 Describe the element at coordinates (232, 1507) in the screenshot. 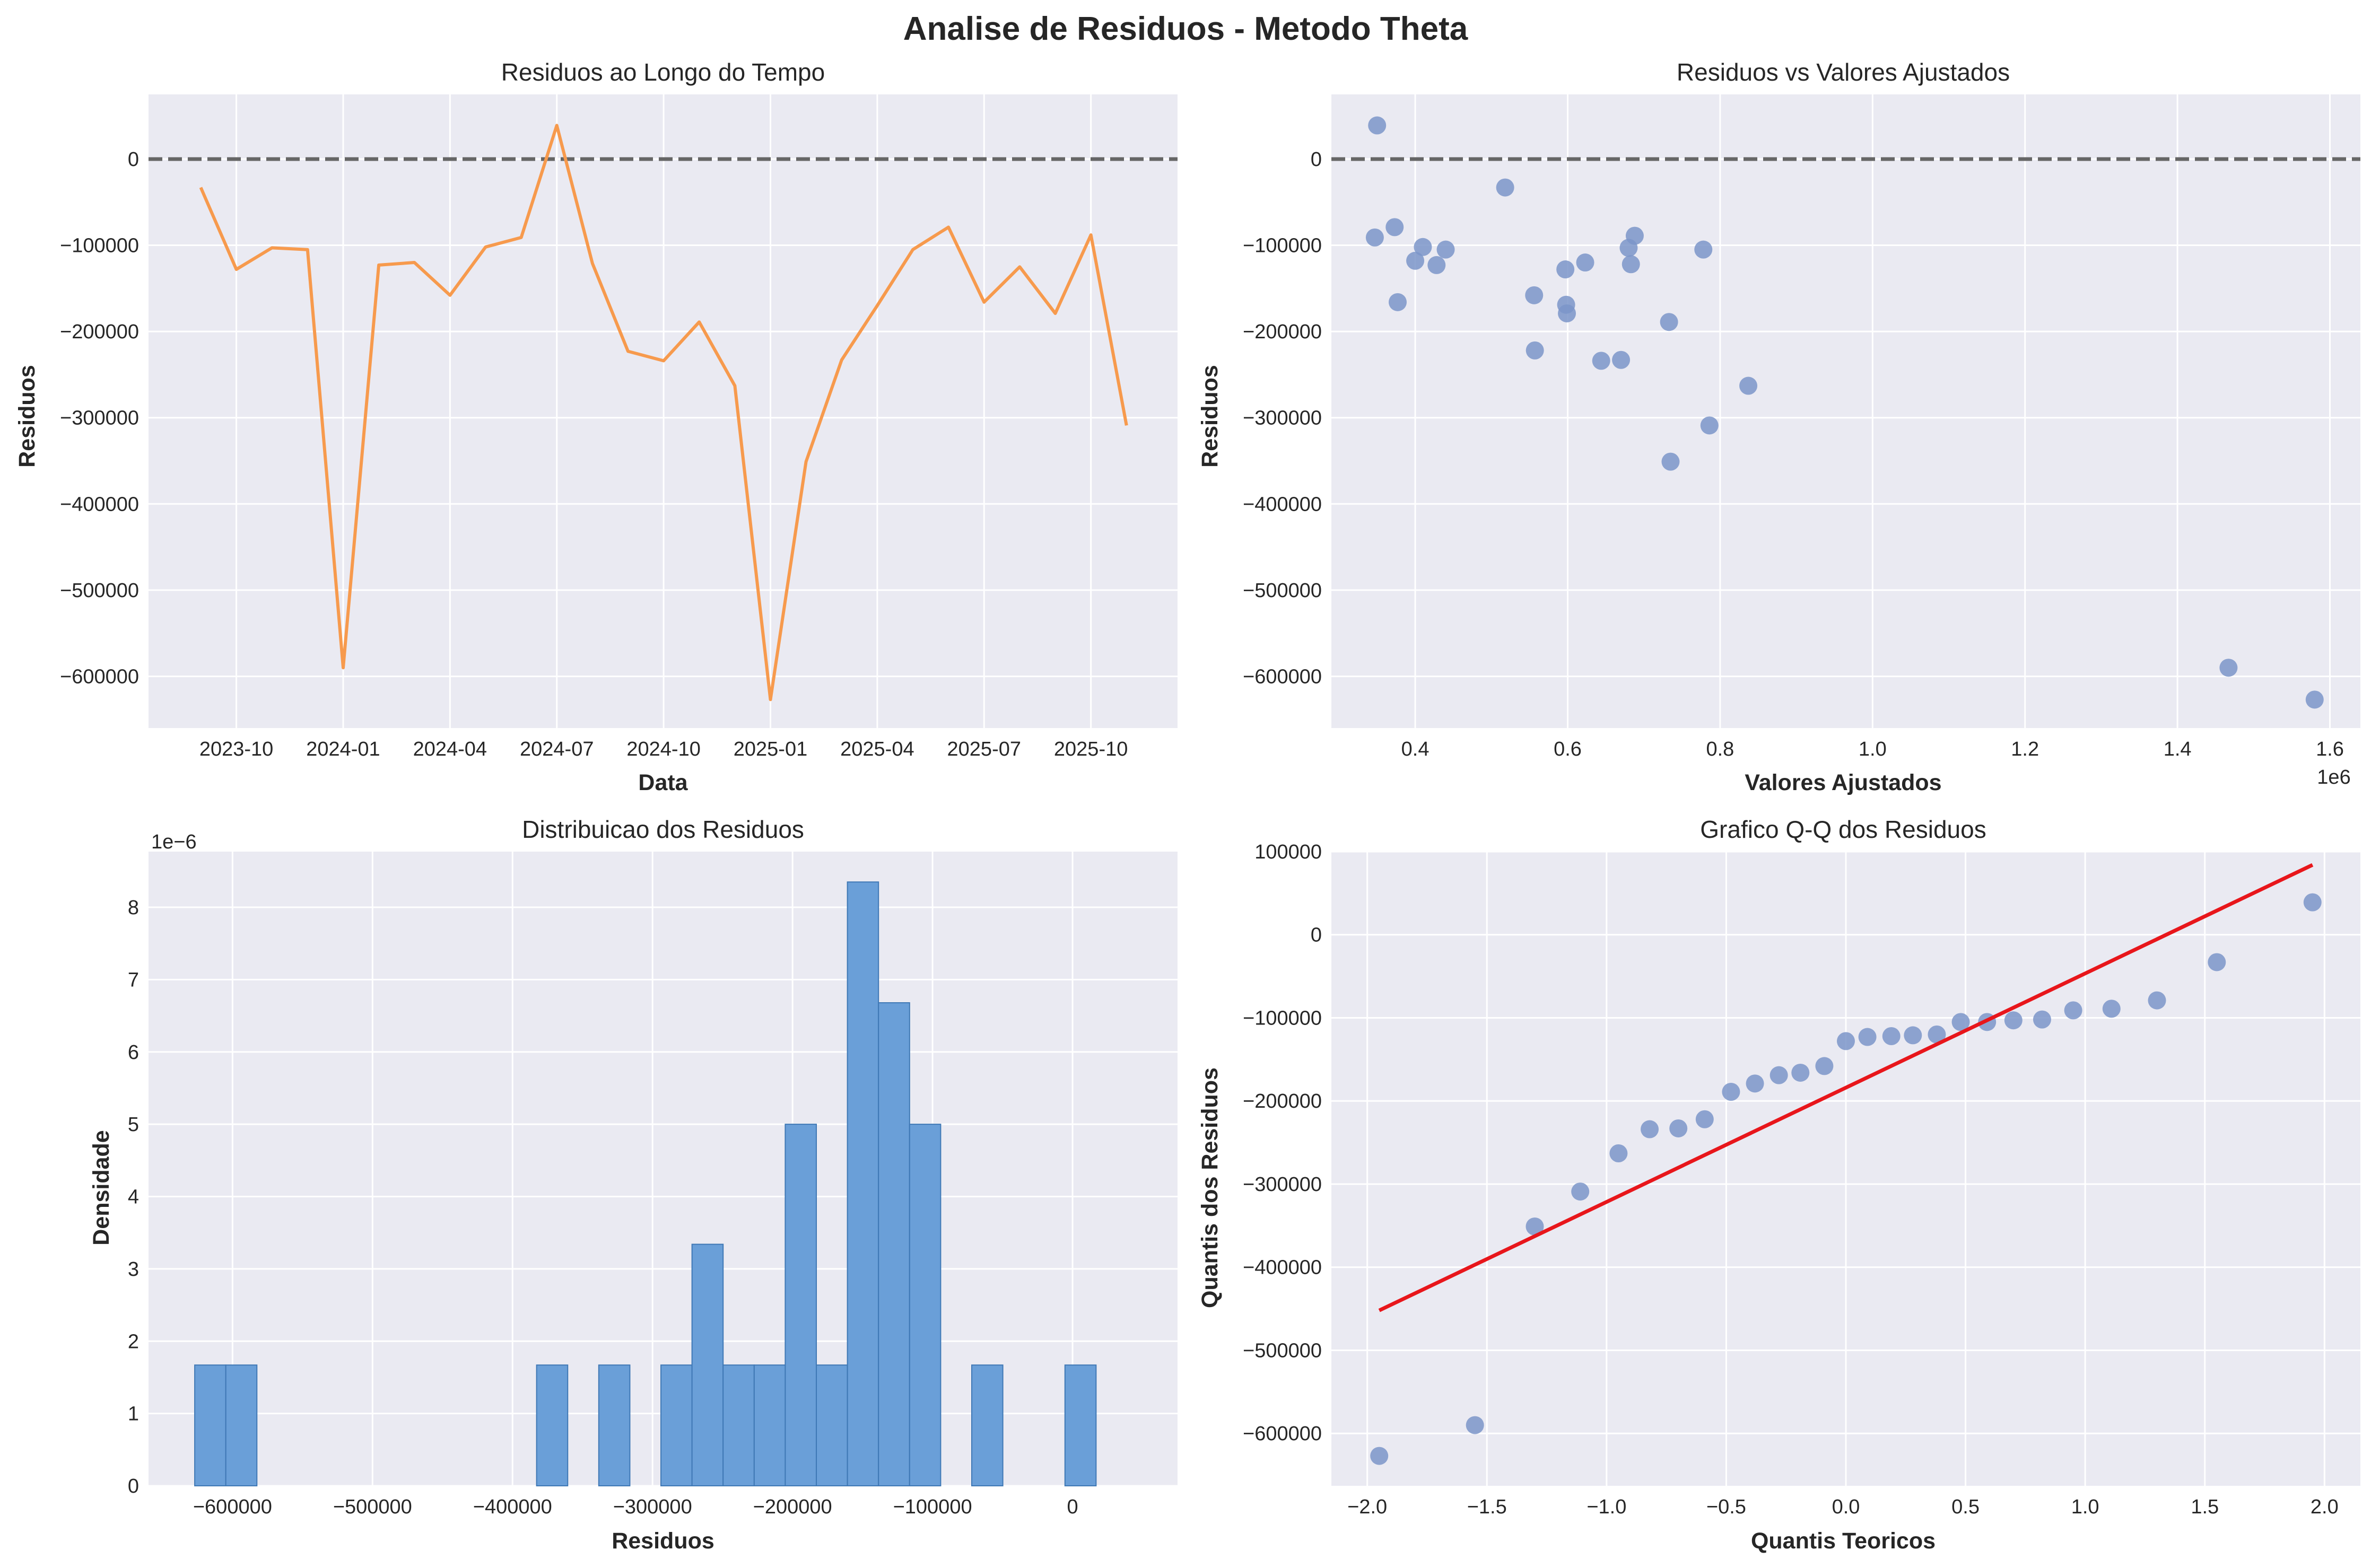

I see `x-tick-label: −600000` at that location.